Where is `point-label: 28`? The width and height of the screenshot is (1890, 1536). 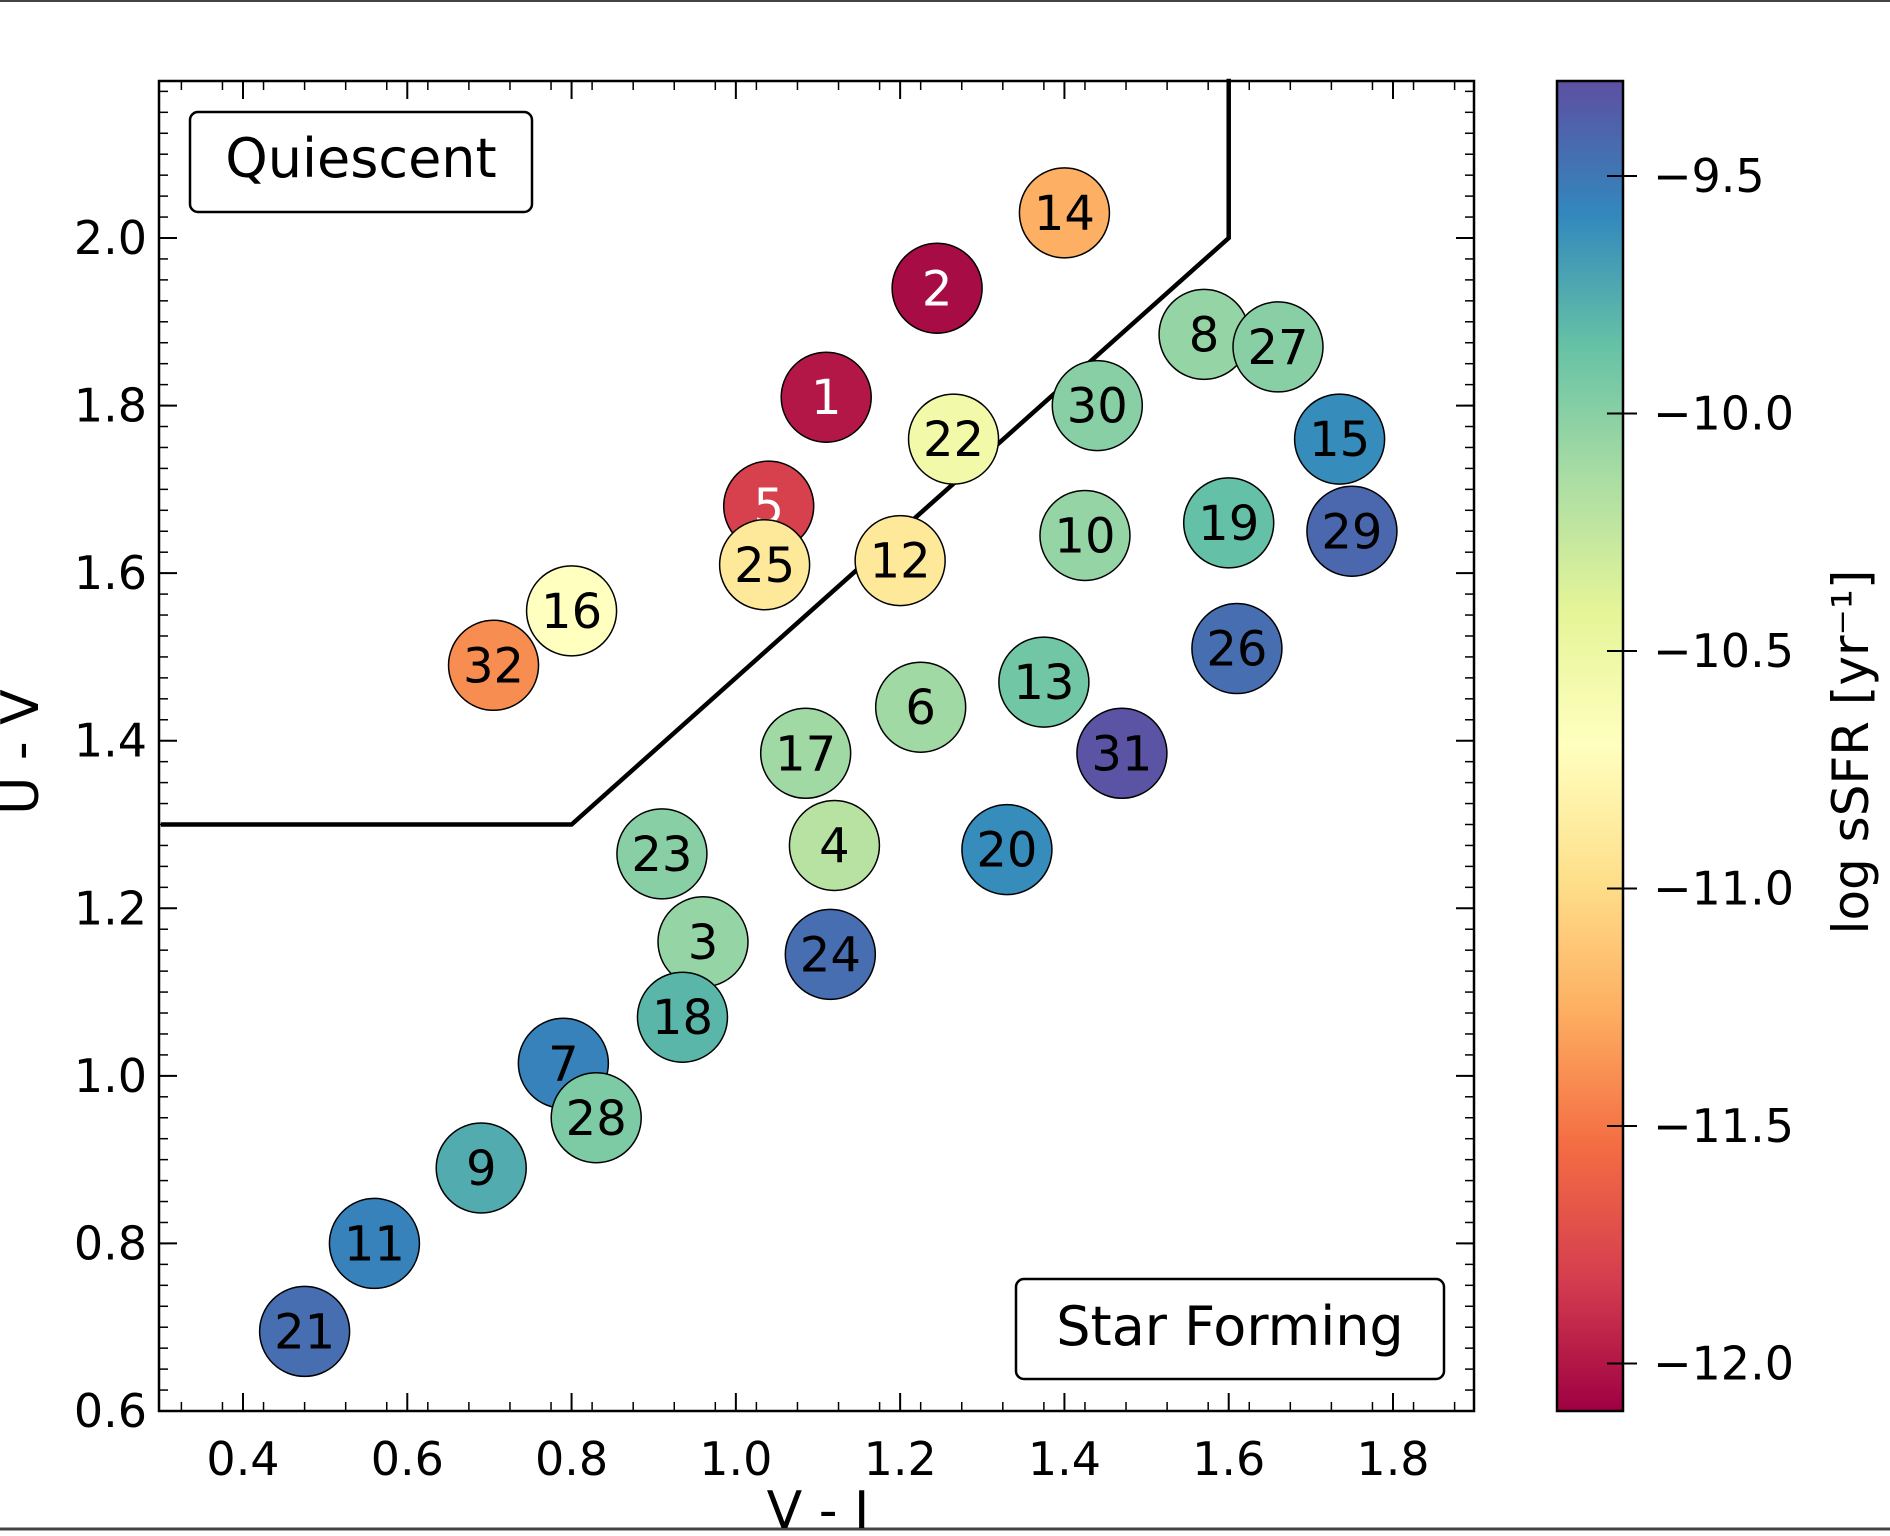
point-label: 28 is located at coordinates (596, 1119).